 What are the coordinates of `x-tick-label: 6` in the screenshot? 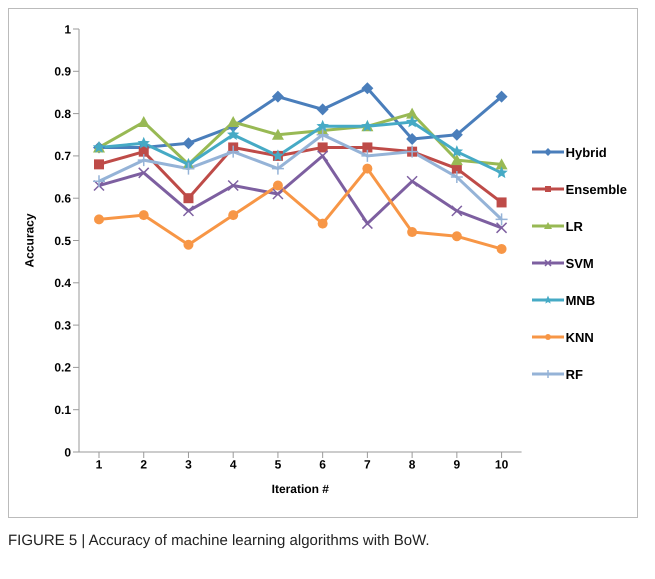 It's located at (322, 465).